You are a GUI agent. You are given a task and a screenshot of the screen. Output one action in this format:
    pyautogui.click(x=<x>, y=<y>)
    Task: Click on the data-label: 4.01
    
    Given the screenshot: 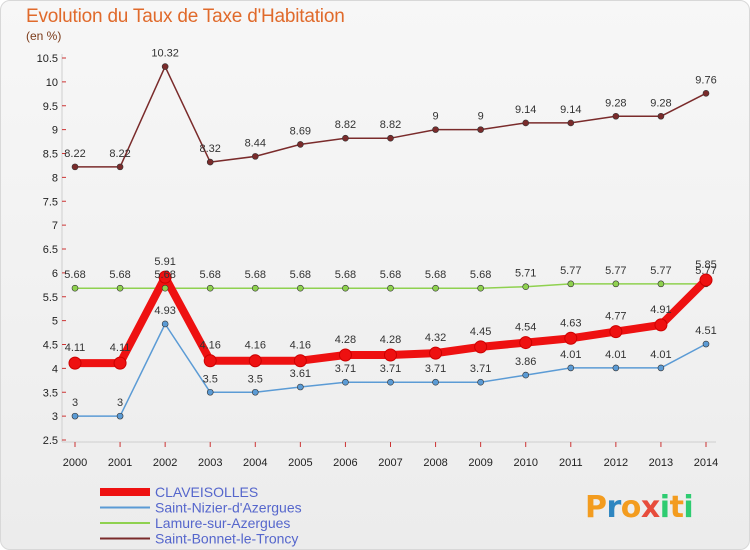 What is the action you would take?
    pyautogui.click(x=615, y=355)
    